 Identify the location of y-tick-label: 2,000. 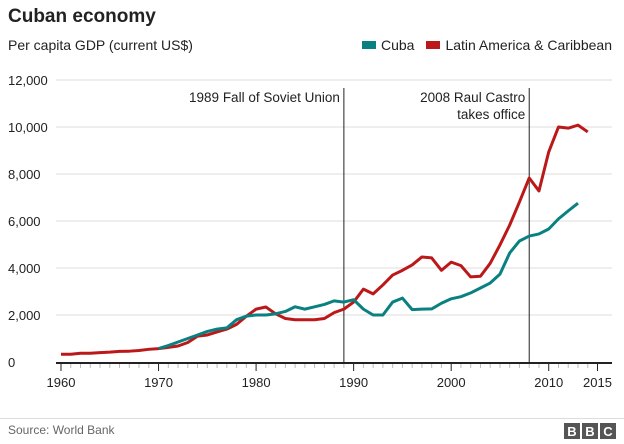
(24, 315).